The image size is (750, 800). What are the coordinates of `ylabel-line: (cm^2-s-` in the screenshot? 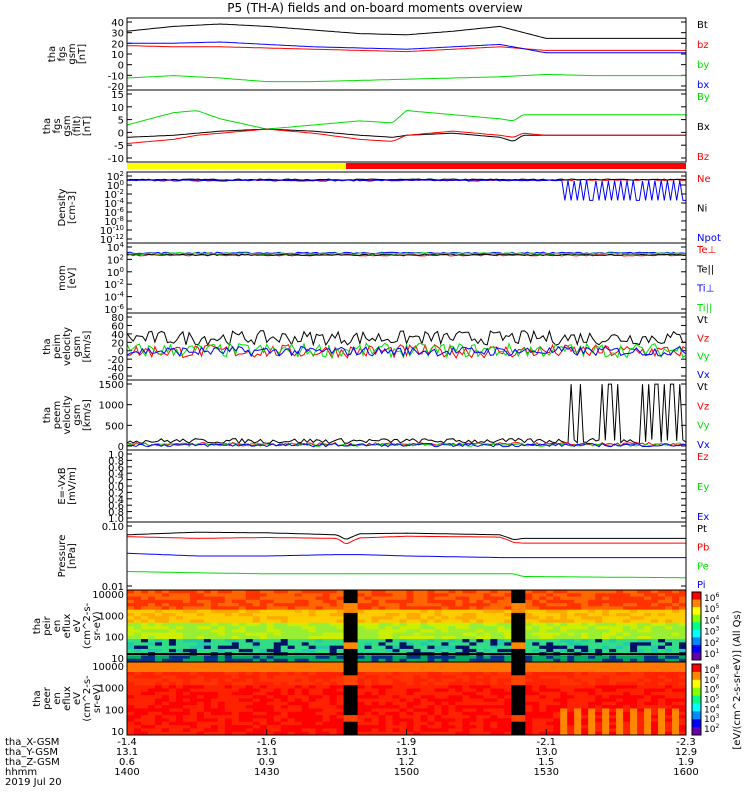 It's located at (87, 698).